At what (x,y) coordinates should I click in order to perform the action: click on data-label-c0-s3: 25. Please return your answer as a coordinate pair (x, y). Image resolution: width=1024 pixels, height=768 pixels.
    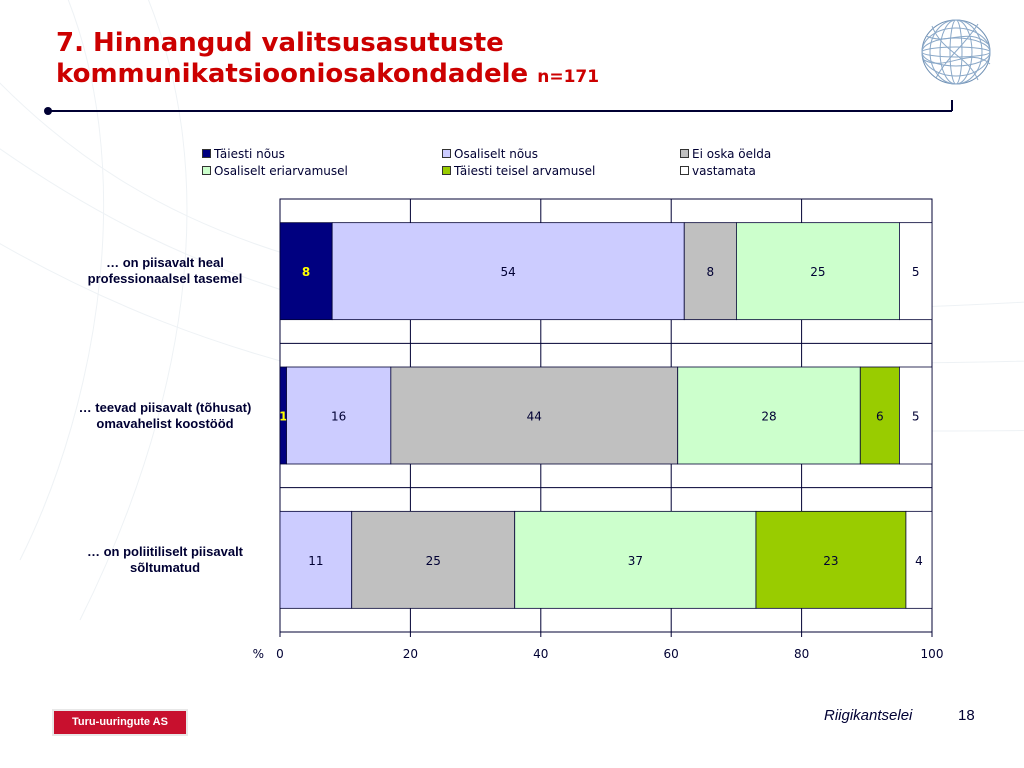
    Looking at the image, I should click on (817, 272).